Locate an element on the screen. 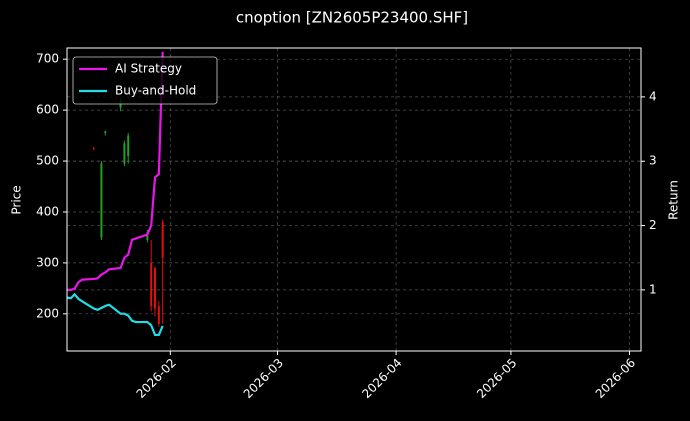 This screenshot has height=421, width=690. y-tick-label: 500 is located at coordinates (47, 161).